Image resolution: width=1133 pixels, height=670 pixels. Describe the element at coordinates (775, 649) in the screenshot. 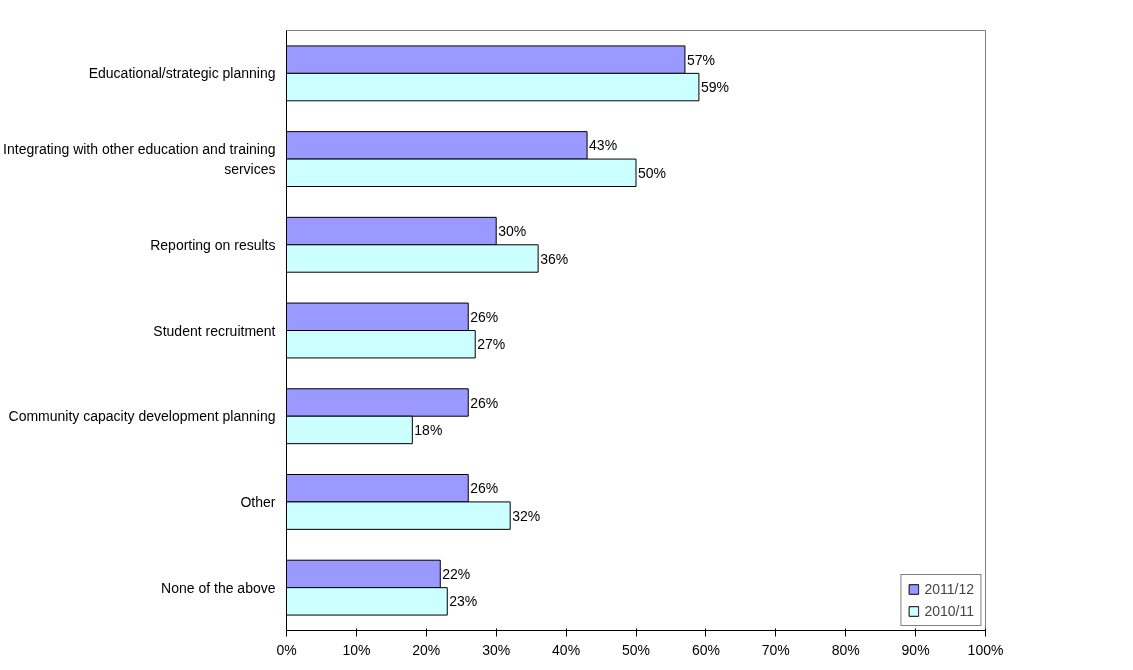

I see `x-tick-label: 70%` at that location.